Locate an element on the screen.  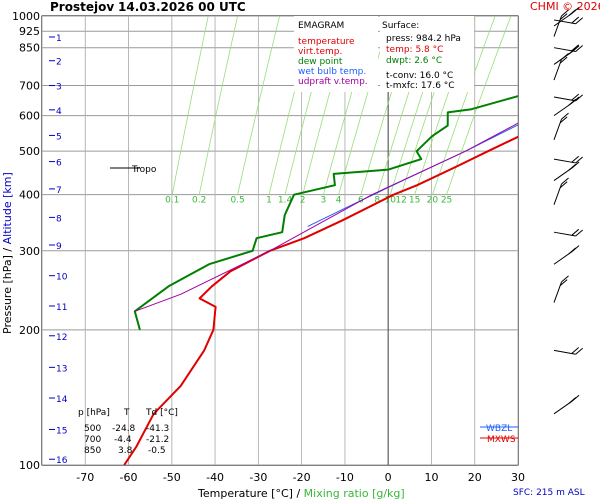
altitude-tick-label: 12 is located at coordinates (61, 338).